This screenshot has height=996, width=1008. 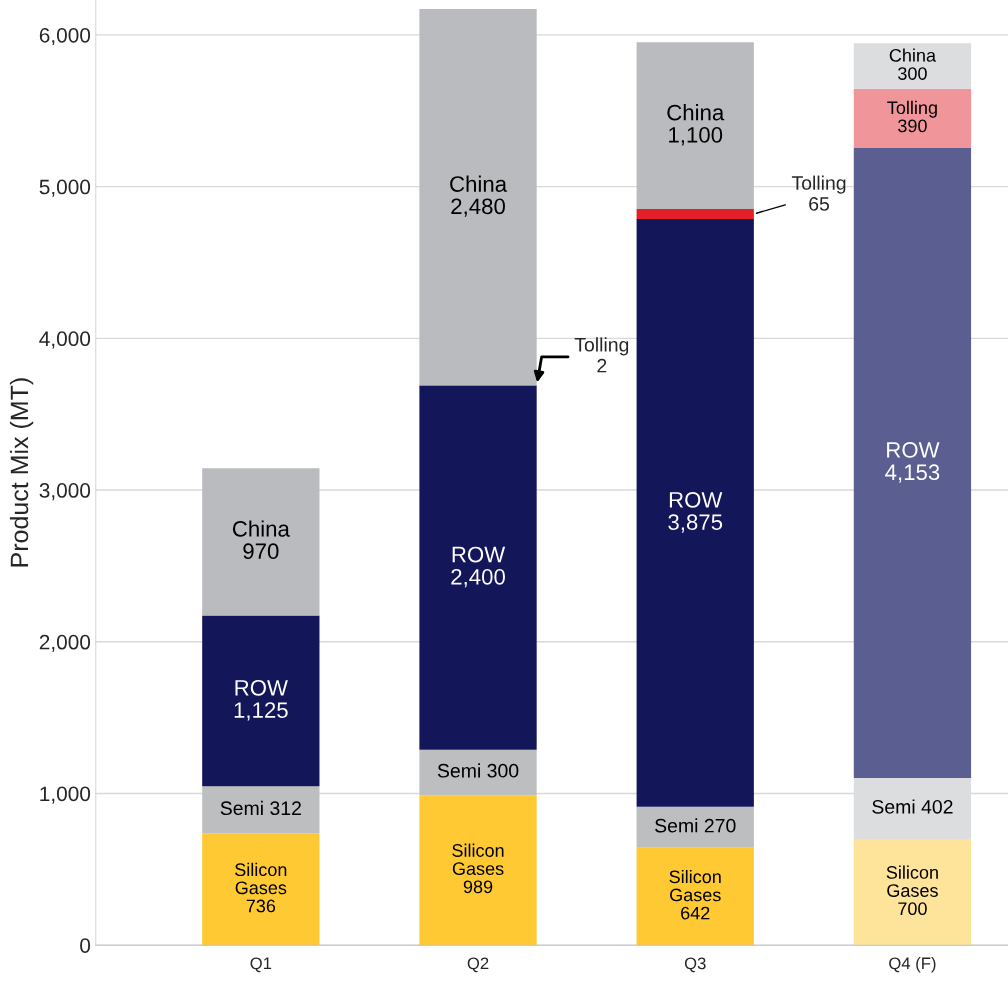 I want to click on data-label: ROW 4,153, so click(x=912, y=462).